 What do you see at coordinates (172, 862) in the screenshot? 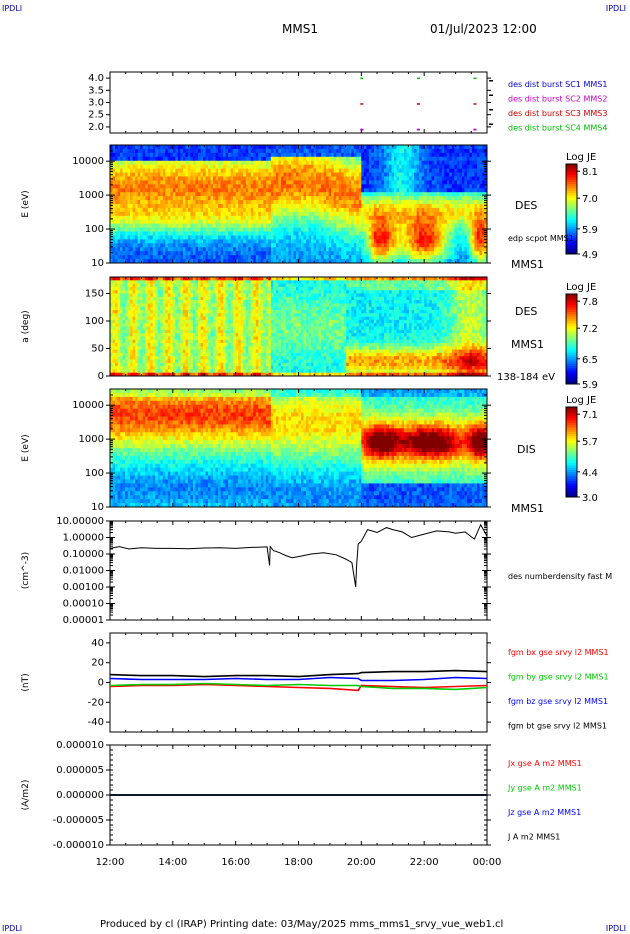
I see `x-tick-1: 14:00` at bounding box center [172, 862].